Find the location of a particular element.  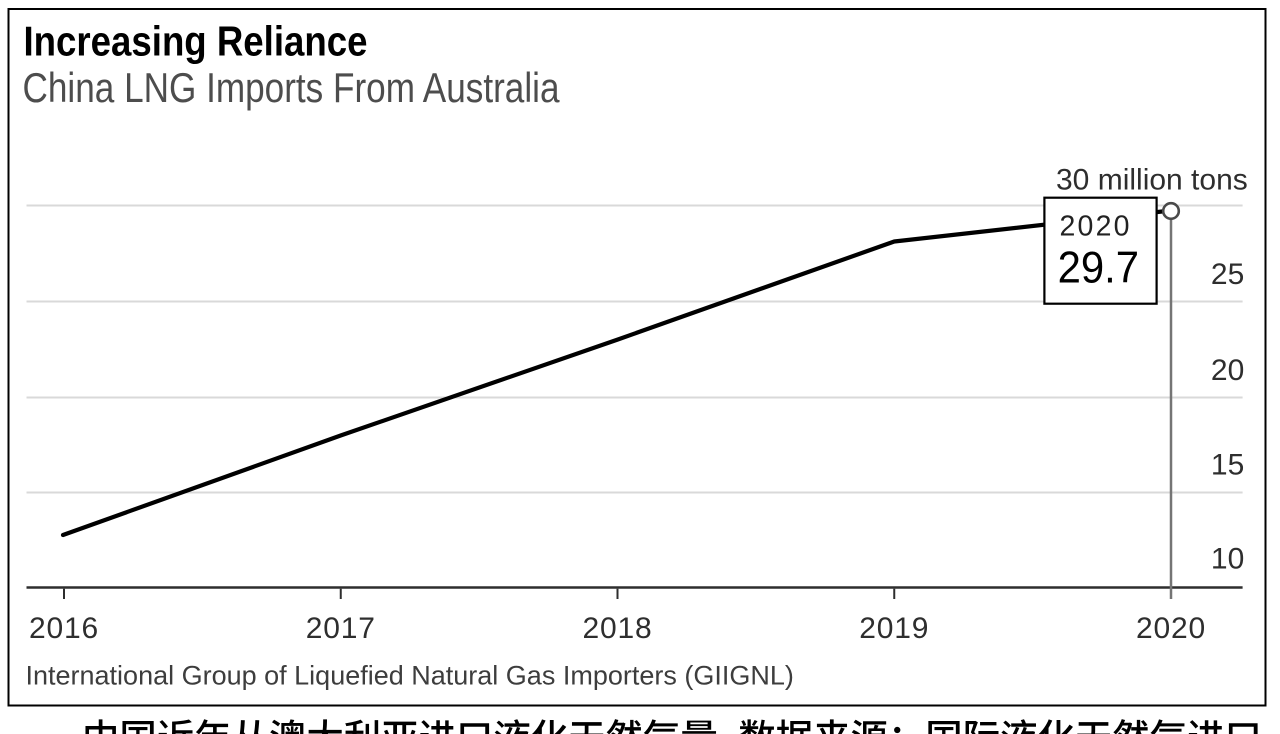

svg-text: 10 is located at coordinates (1227, 559).